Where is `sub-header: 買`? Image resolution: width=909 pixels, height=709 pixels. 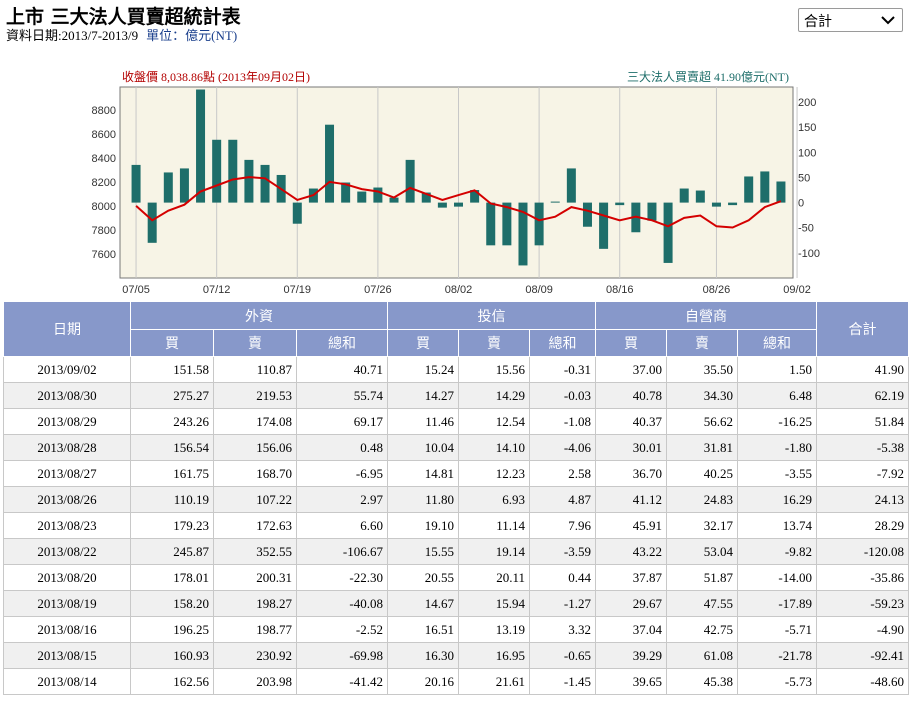
sub-header: 買 is located at coordinates (423, 343).